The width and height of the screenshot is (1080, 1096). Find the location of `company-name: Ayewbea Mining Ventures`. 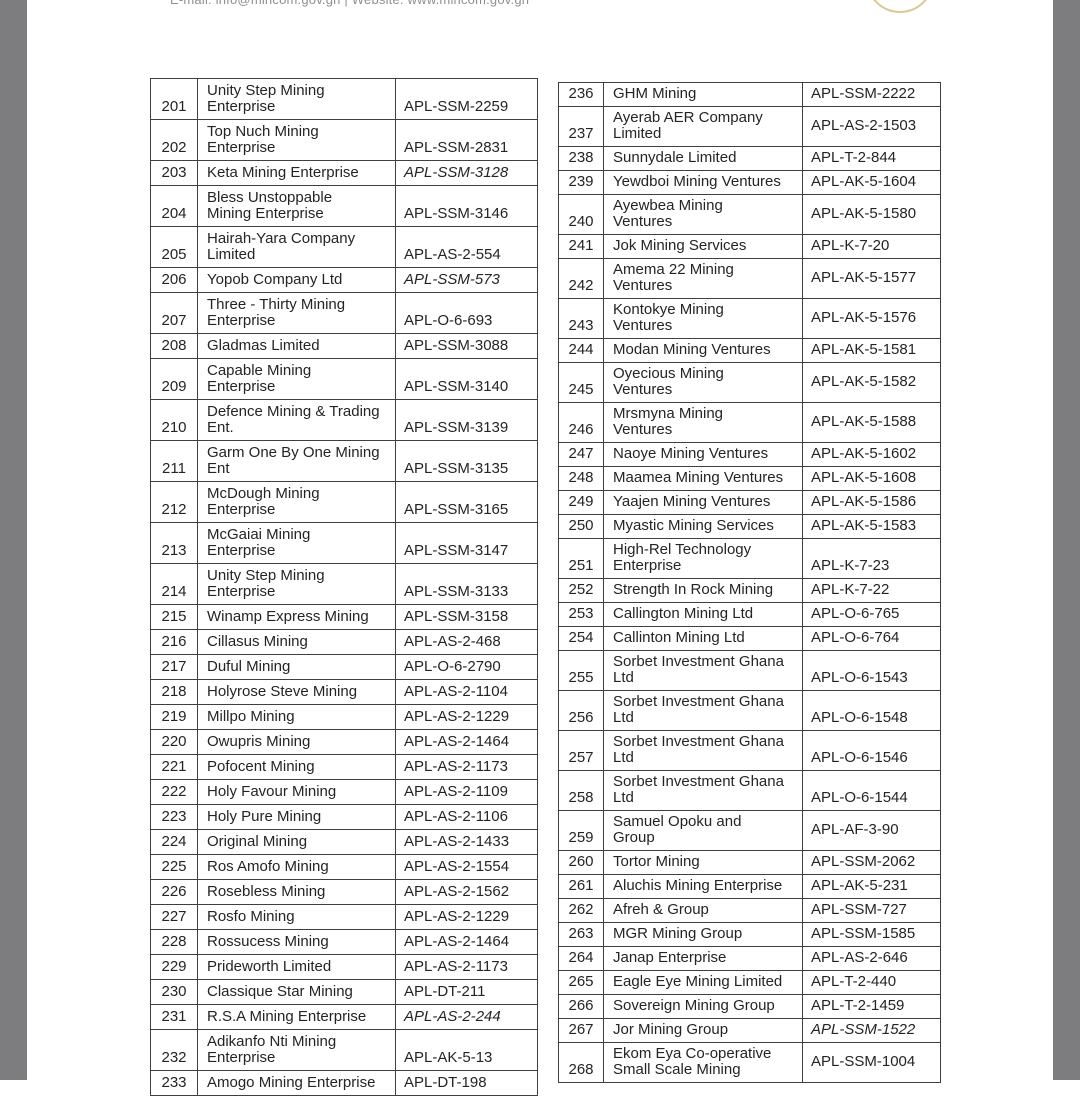

company-name: Ayewbea Mining Ventures is located at coordinates (703, 214).